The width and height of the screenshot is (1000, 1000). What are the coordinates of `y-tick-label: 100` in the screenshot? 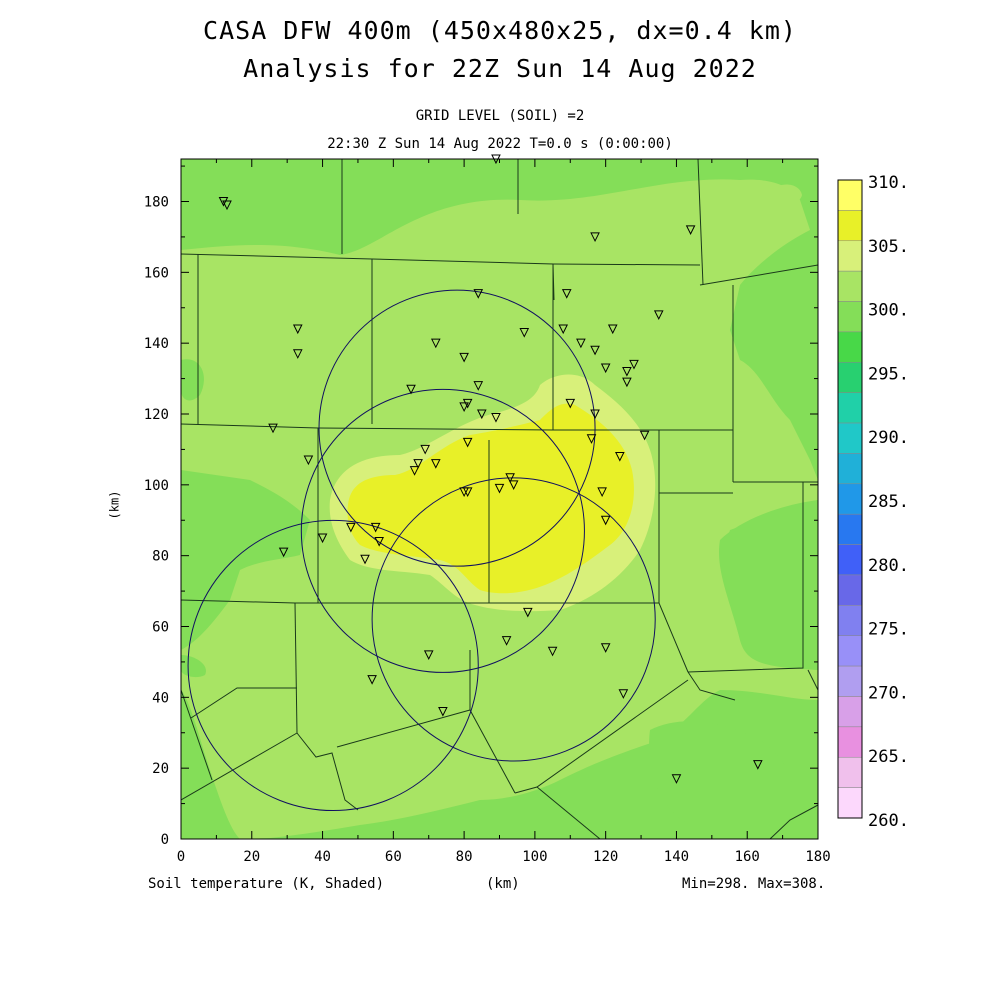 It's located at (156, 486).